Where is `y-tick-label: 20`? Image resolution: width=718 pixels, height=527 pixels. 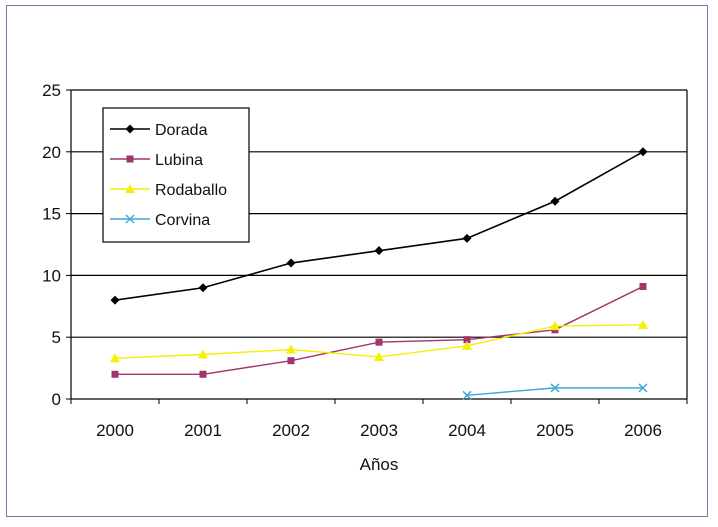 y-tick-label: 20 is located at coordinates (51, 152).